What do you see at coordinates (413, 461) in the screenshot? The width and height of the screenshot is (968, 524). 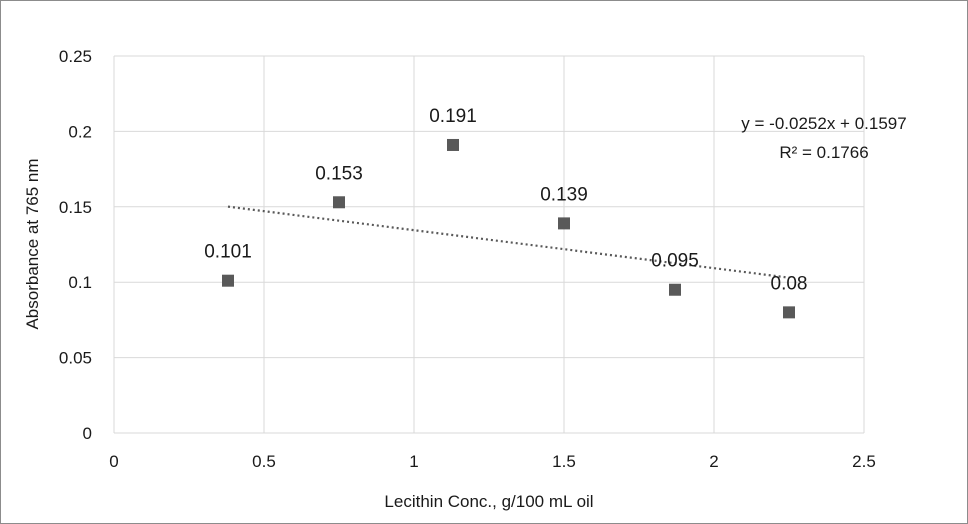 I see `x-tick-label-2: 1` at bounding box center [413, 461].